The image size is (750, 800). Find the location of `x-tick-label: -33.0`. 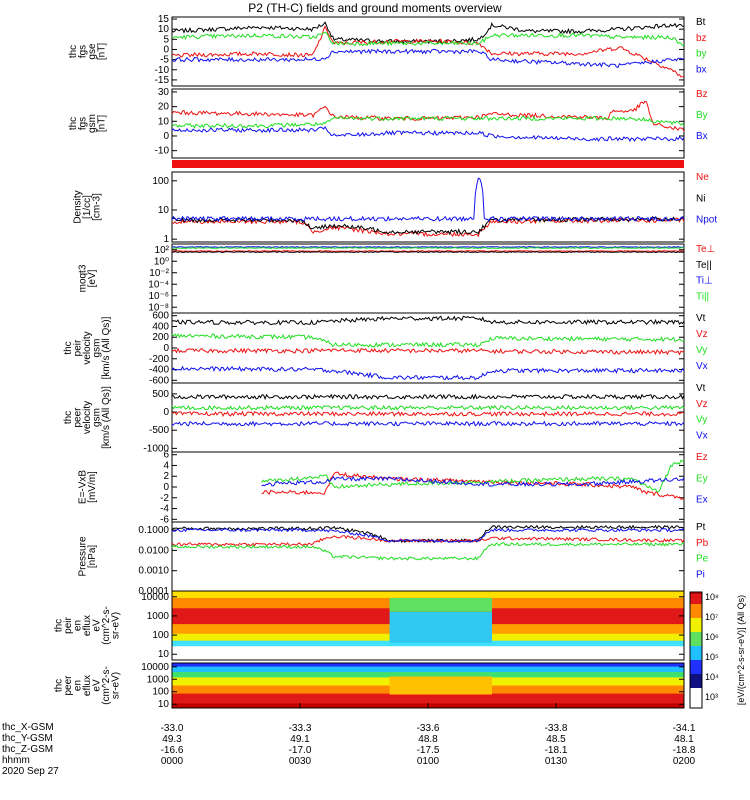

x-tick-label: -33.0 is located at coordinates (172, 728).